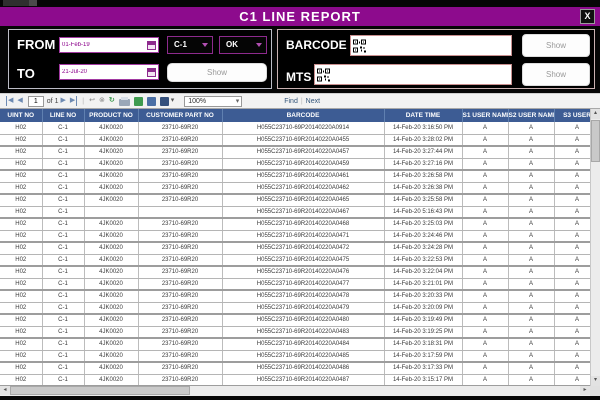 This screenshot has width=600, height=400. What do you see at coordinates (172, 100) in the screenshot?
I see `export-caret-icon: ▾` at bounding box center [172, 100].